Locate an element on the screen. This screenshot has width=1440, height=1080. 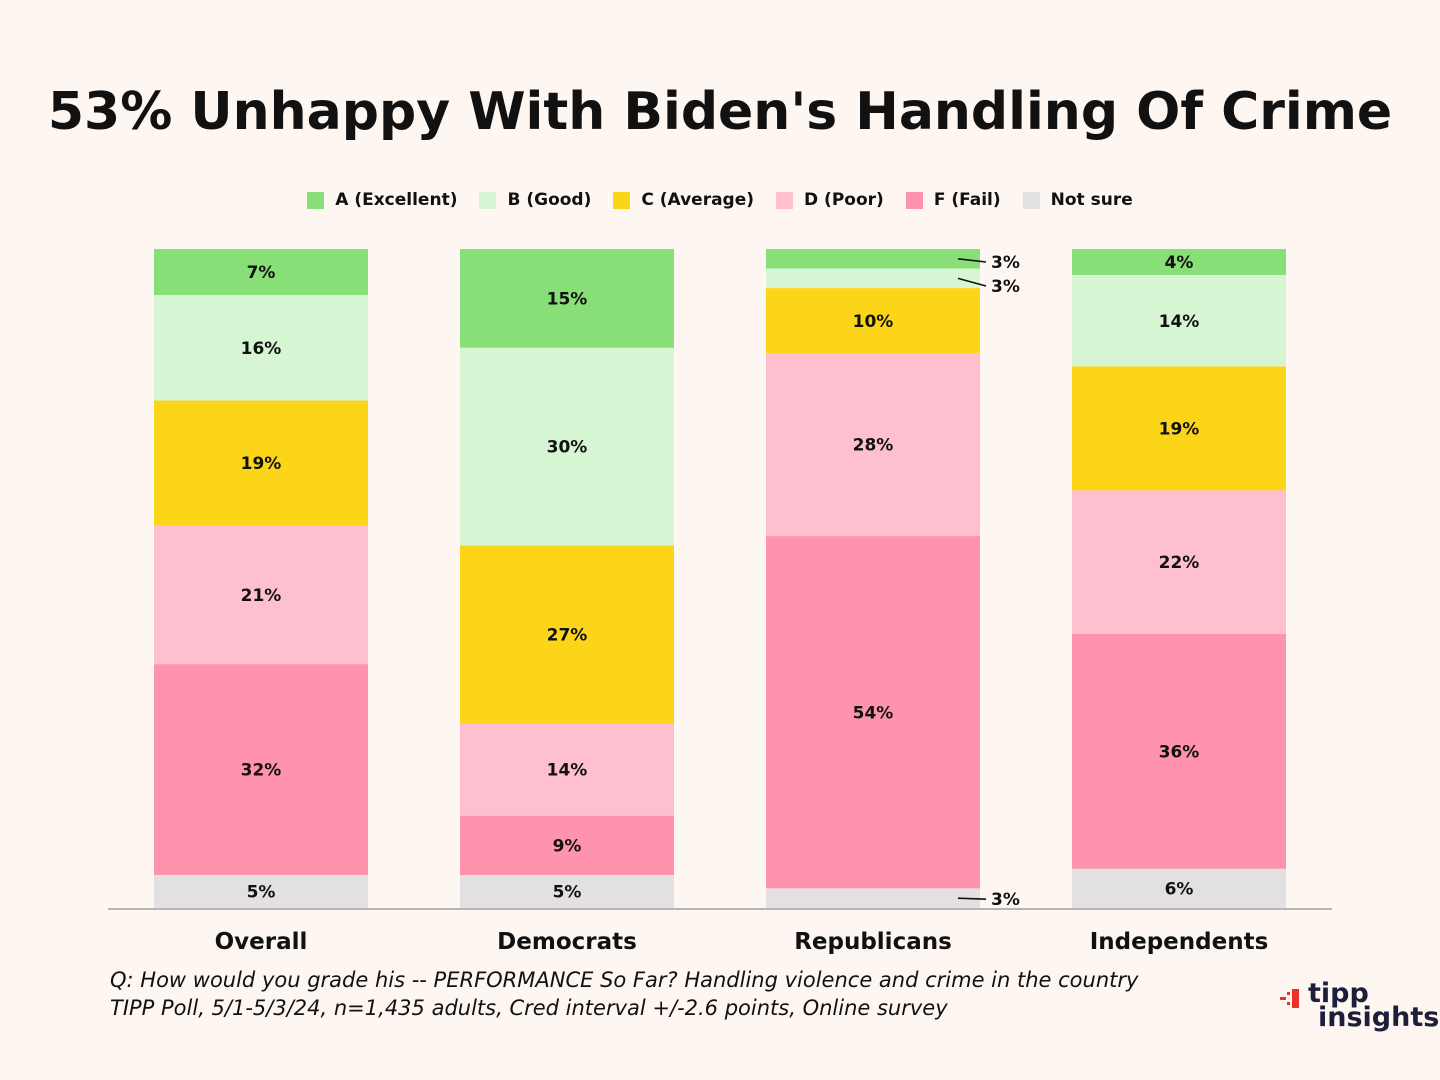
bar-independents-c-average is located at coordinates (1179, 428).